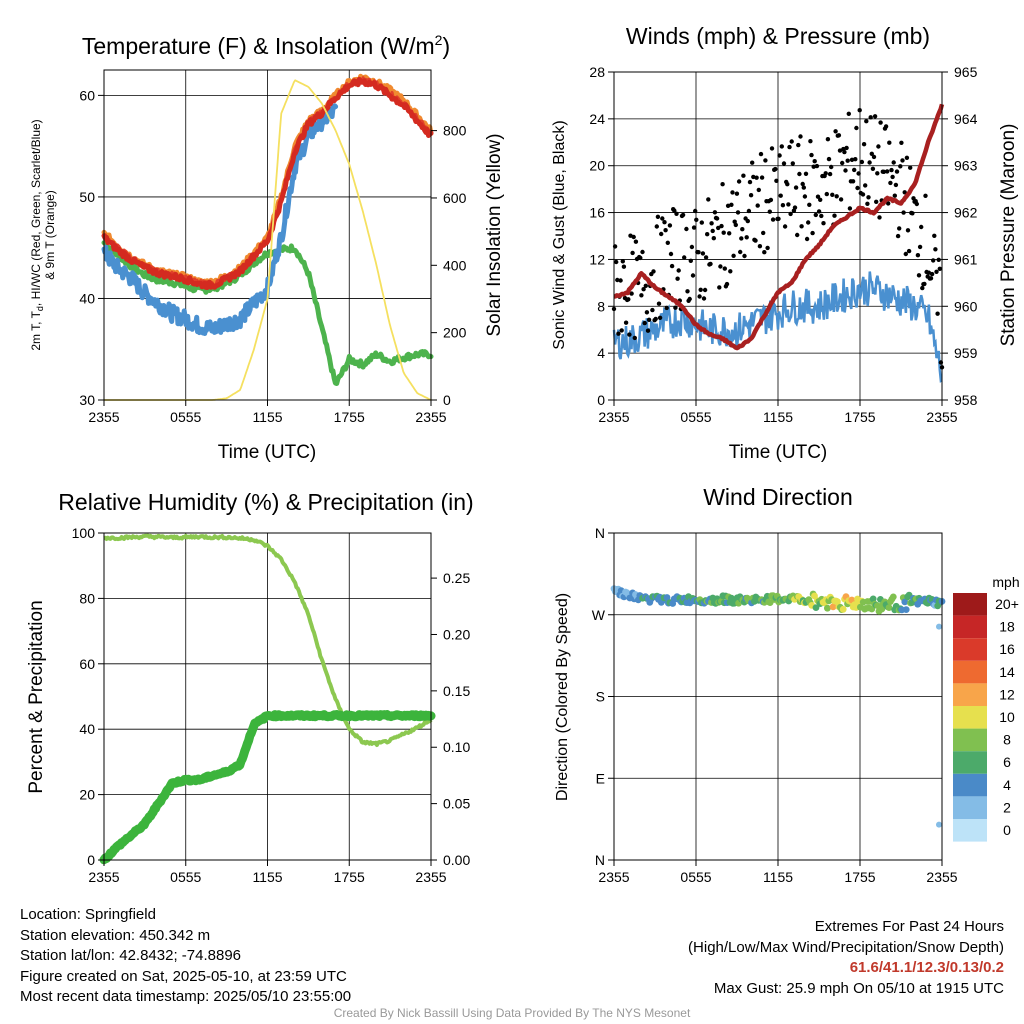  Describe the element at coordinates (778, 417) in the screenshot. I see `winds-xtick-label-2: 1155` at that location.